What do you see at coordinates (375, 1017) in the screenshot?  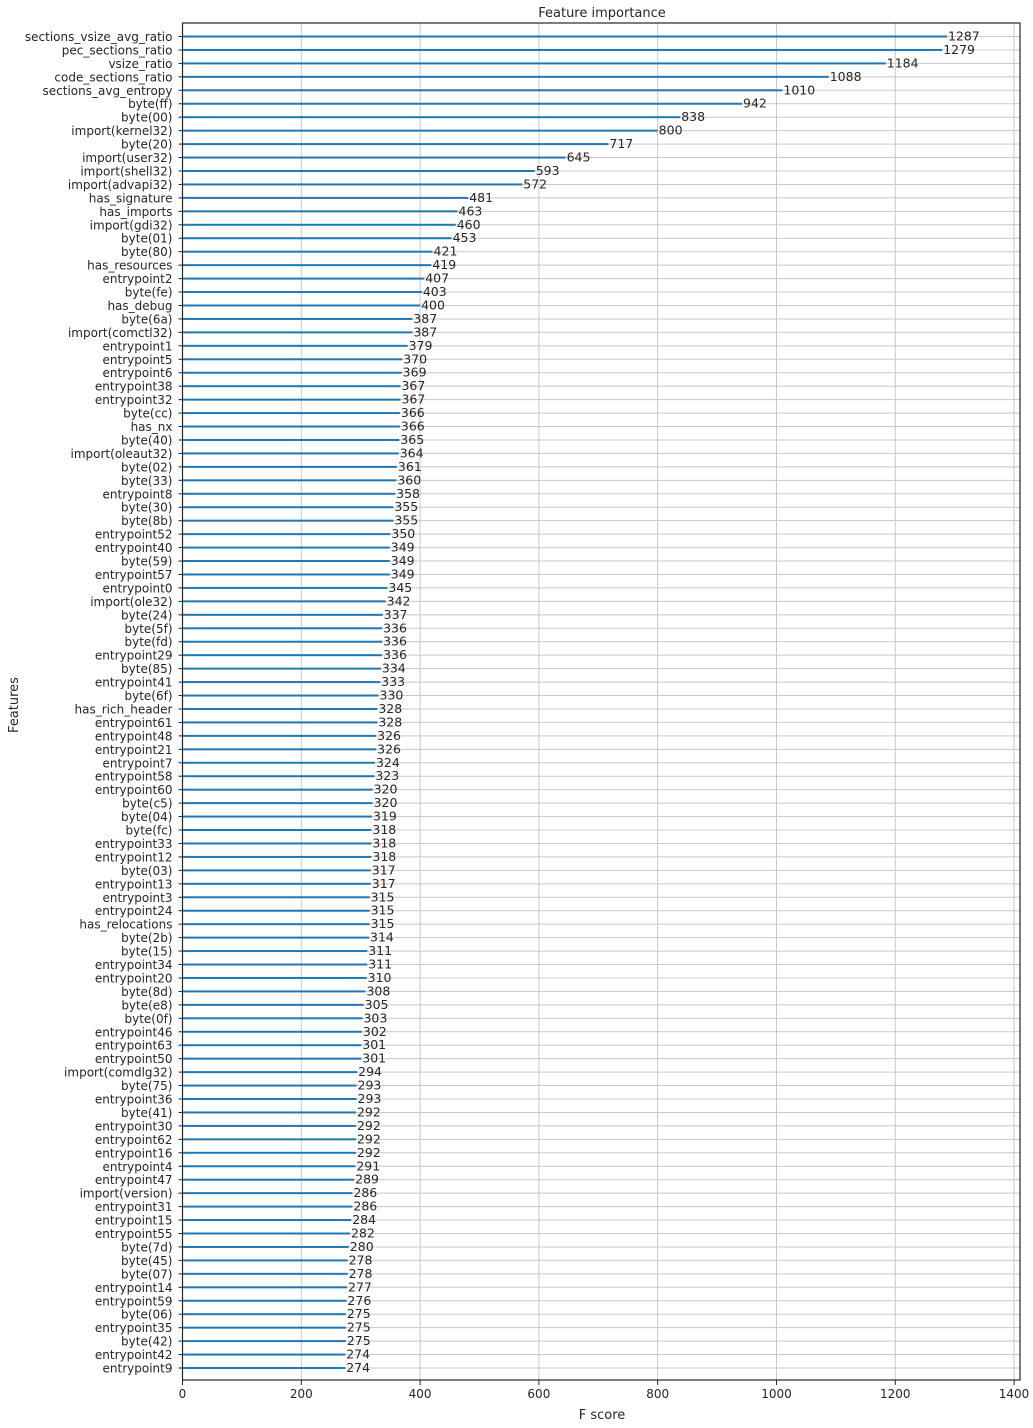 I see `bar-value-label: 303` at bounding box center [375, 1017].